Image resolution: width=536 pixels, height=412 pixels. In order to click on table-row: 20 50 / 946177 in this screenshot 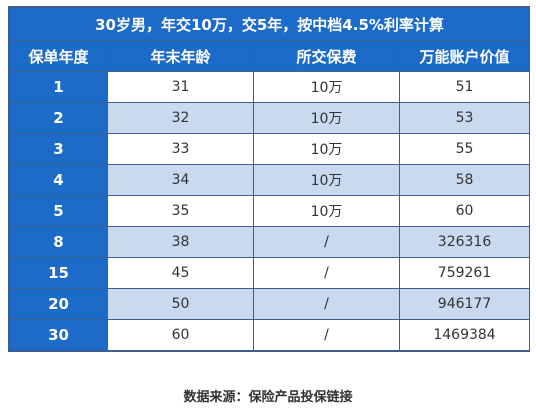, I will do `click(270, 304)`.